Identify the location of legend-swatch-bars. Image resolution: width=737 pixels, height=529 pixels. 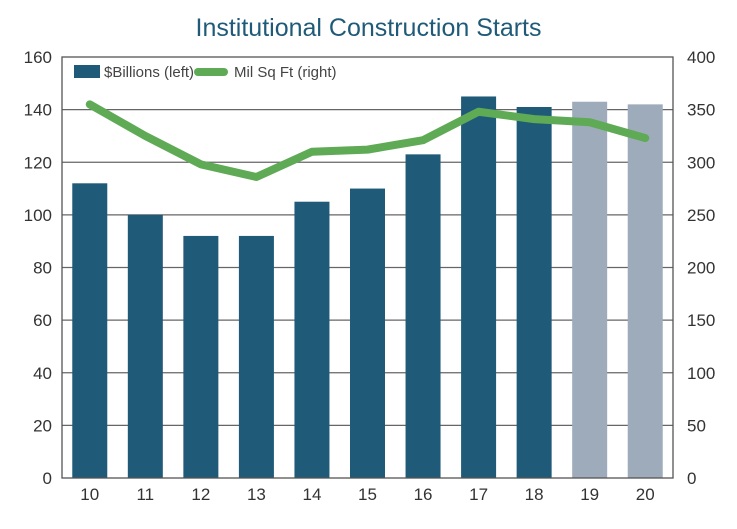
(87, 71).